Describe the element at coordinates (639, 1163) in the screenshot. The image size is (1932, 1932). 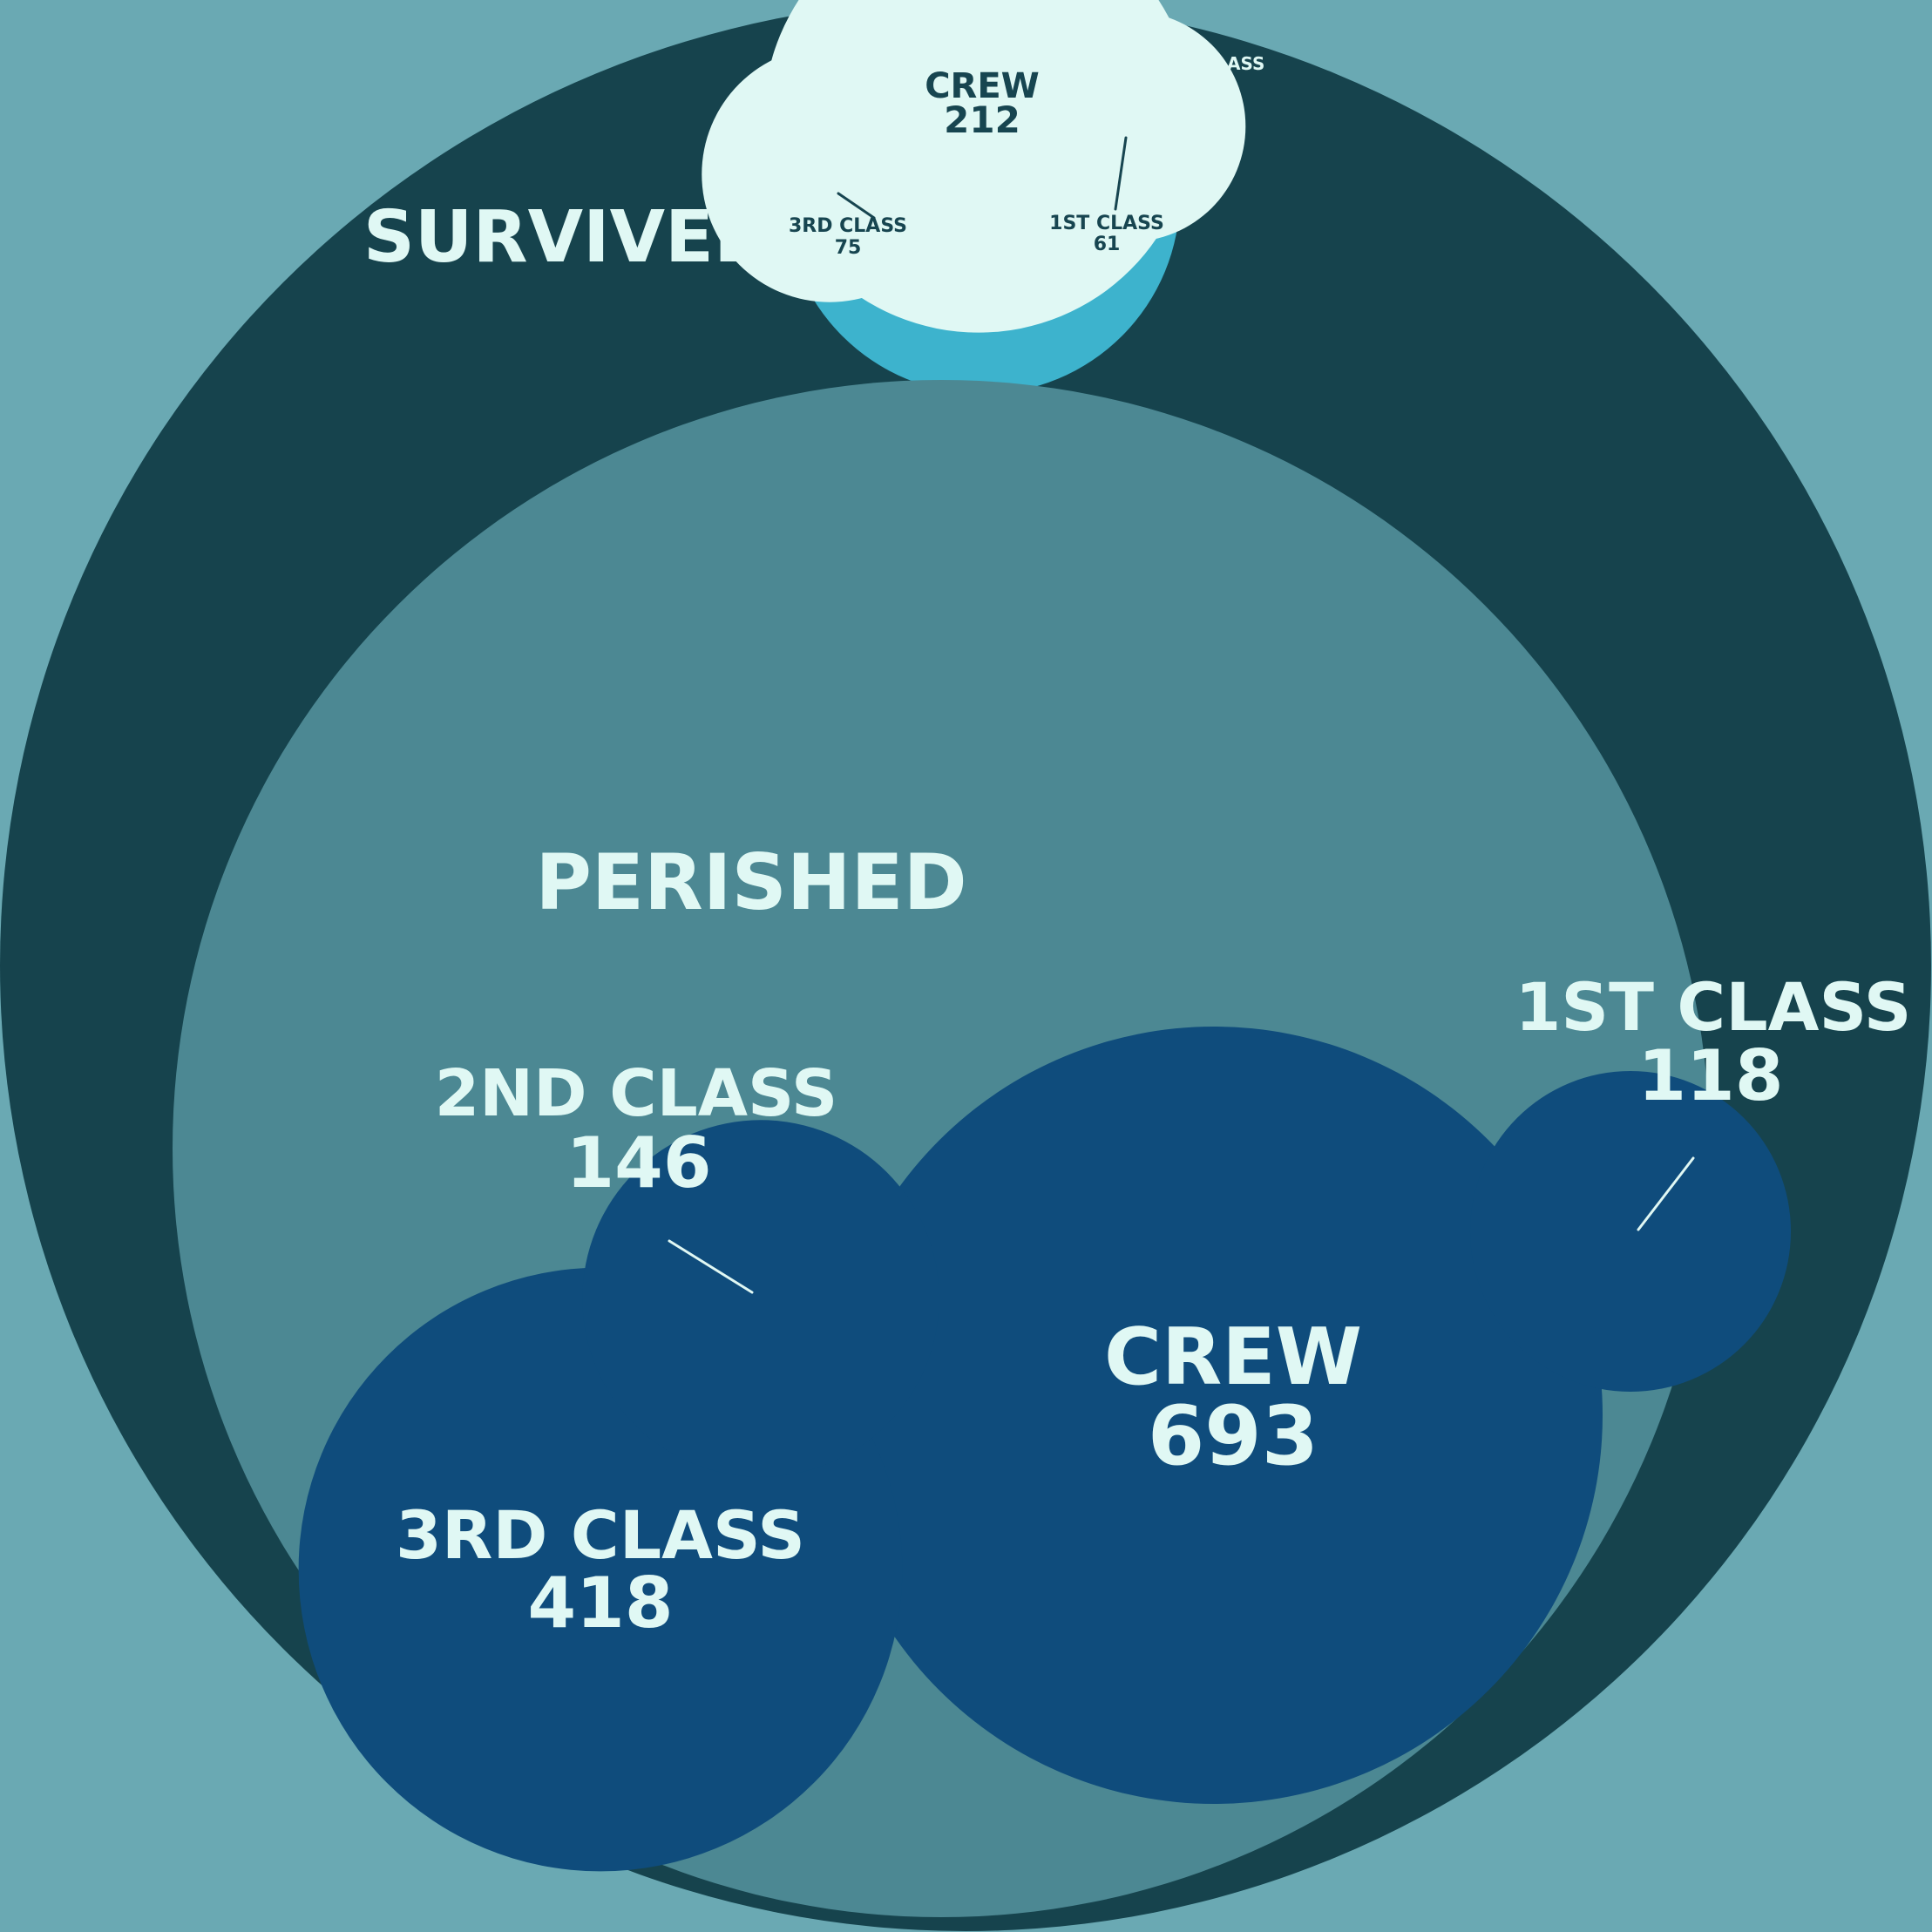
I see `perished-value-2nd-class: 146` at that location.